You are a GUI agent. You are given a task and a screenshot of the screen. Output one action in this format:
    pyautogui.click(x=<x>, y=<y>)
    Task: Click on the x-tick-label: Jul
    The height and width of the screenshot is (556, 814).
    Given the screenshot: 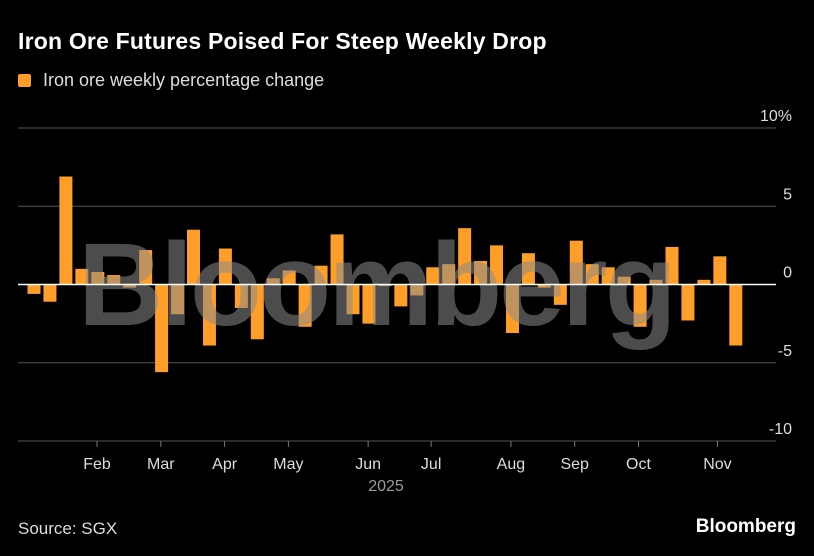 What is the action you would take?
    pyautogui.click(x=431, y=464)
    